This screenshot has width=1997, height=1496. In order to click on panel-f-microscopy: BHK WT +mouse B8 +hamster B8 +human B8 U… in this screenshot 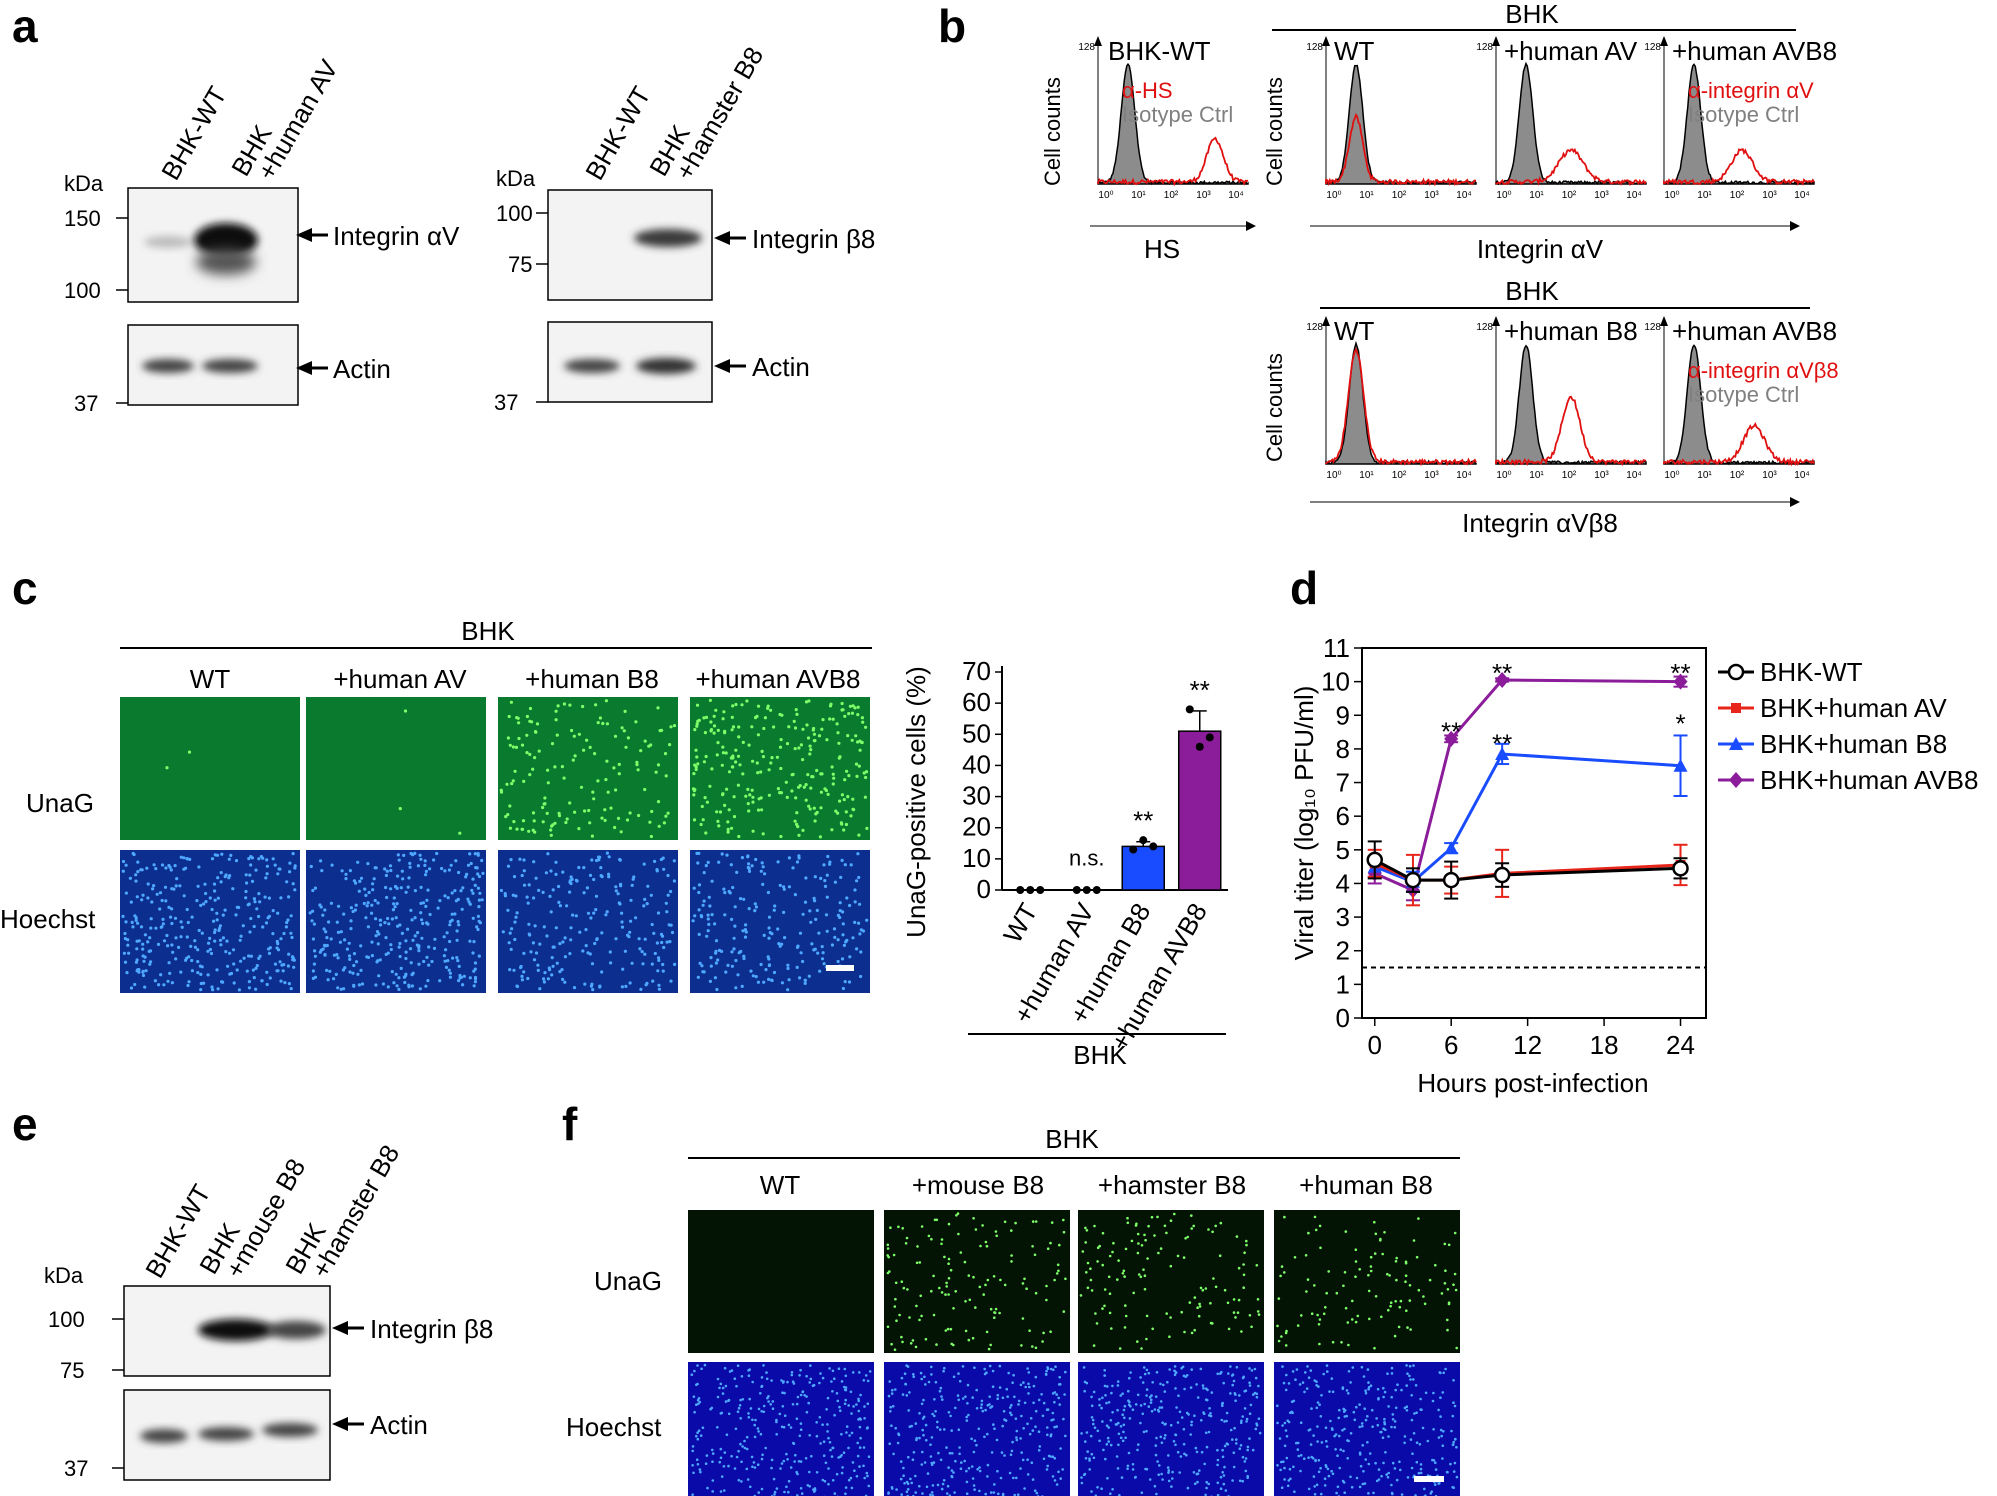, I will do `click(1013, 1310)`.